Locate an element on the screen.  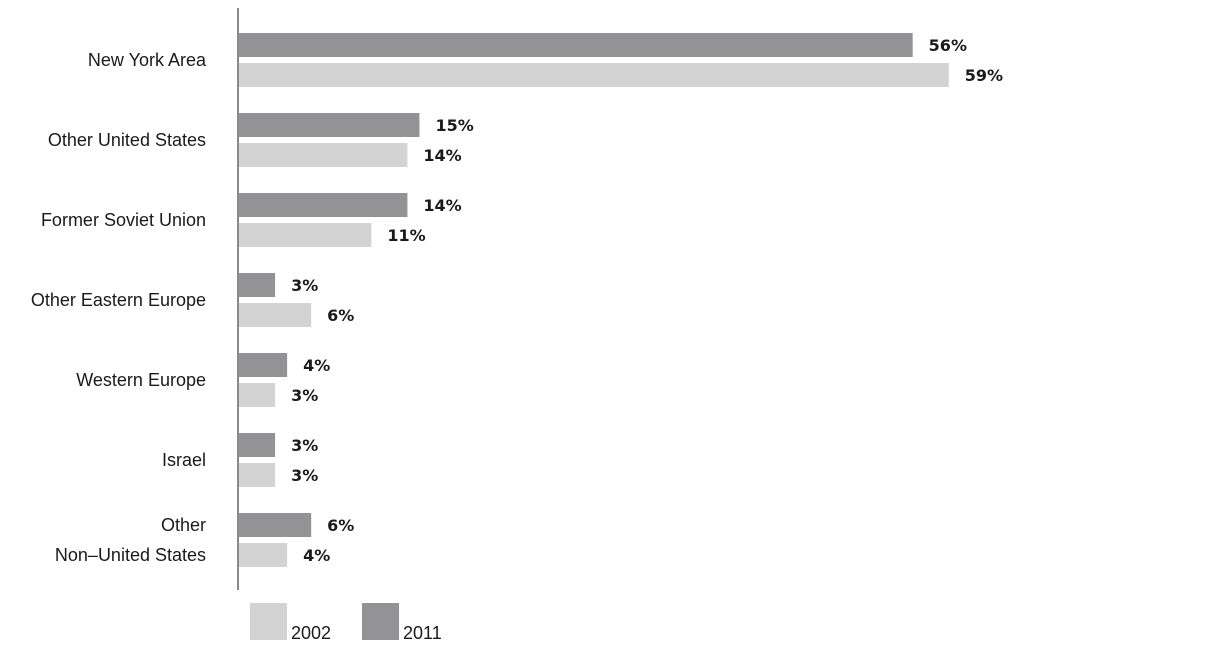
legend: 2002 2011 is located at coordinates (346, 623).